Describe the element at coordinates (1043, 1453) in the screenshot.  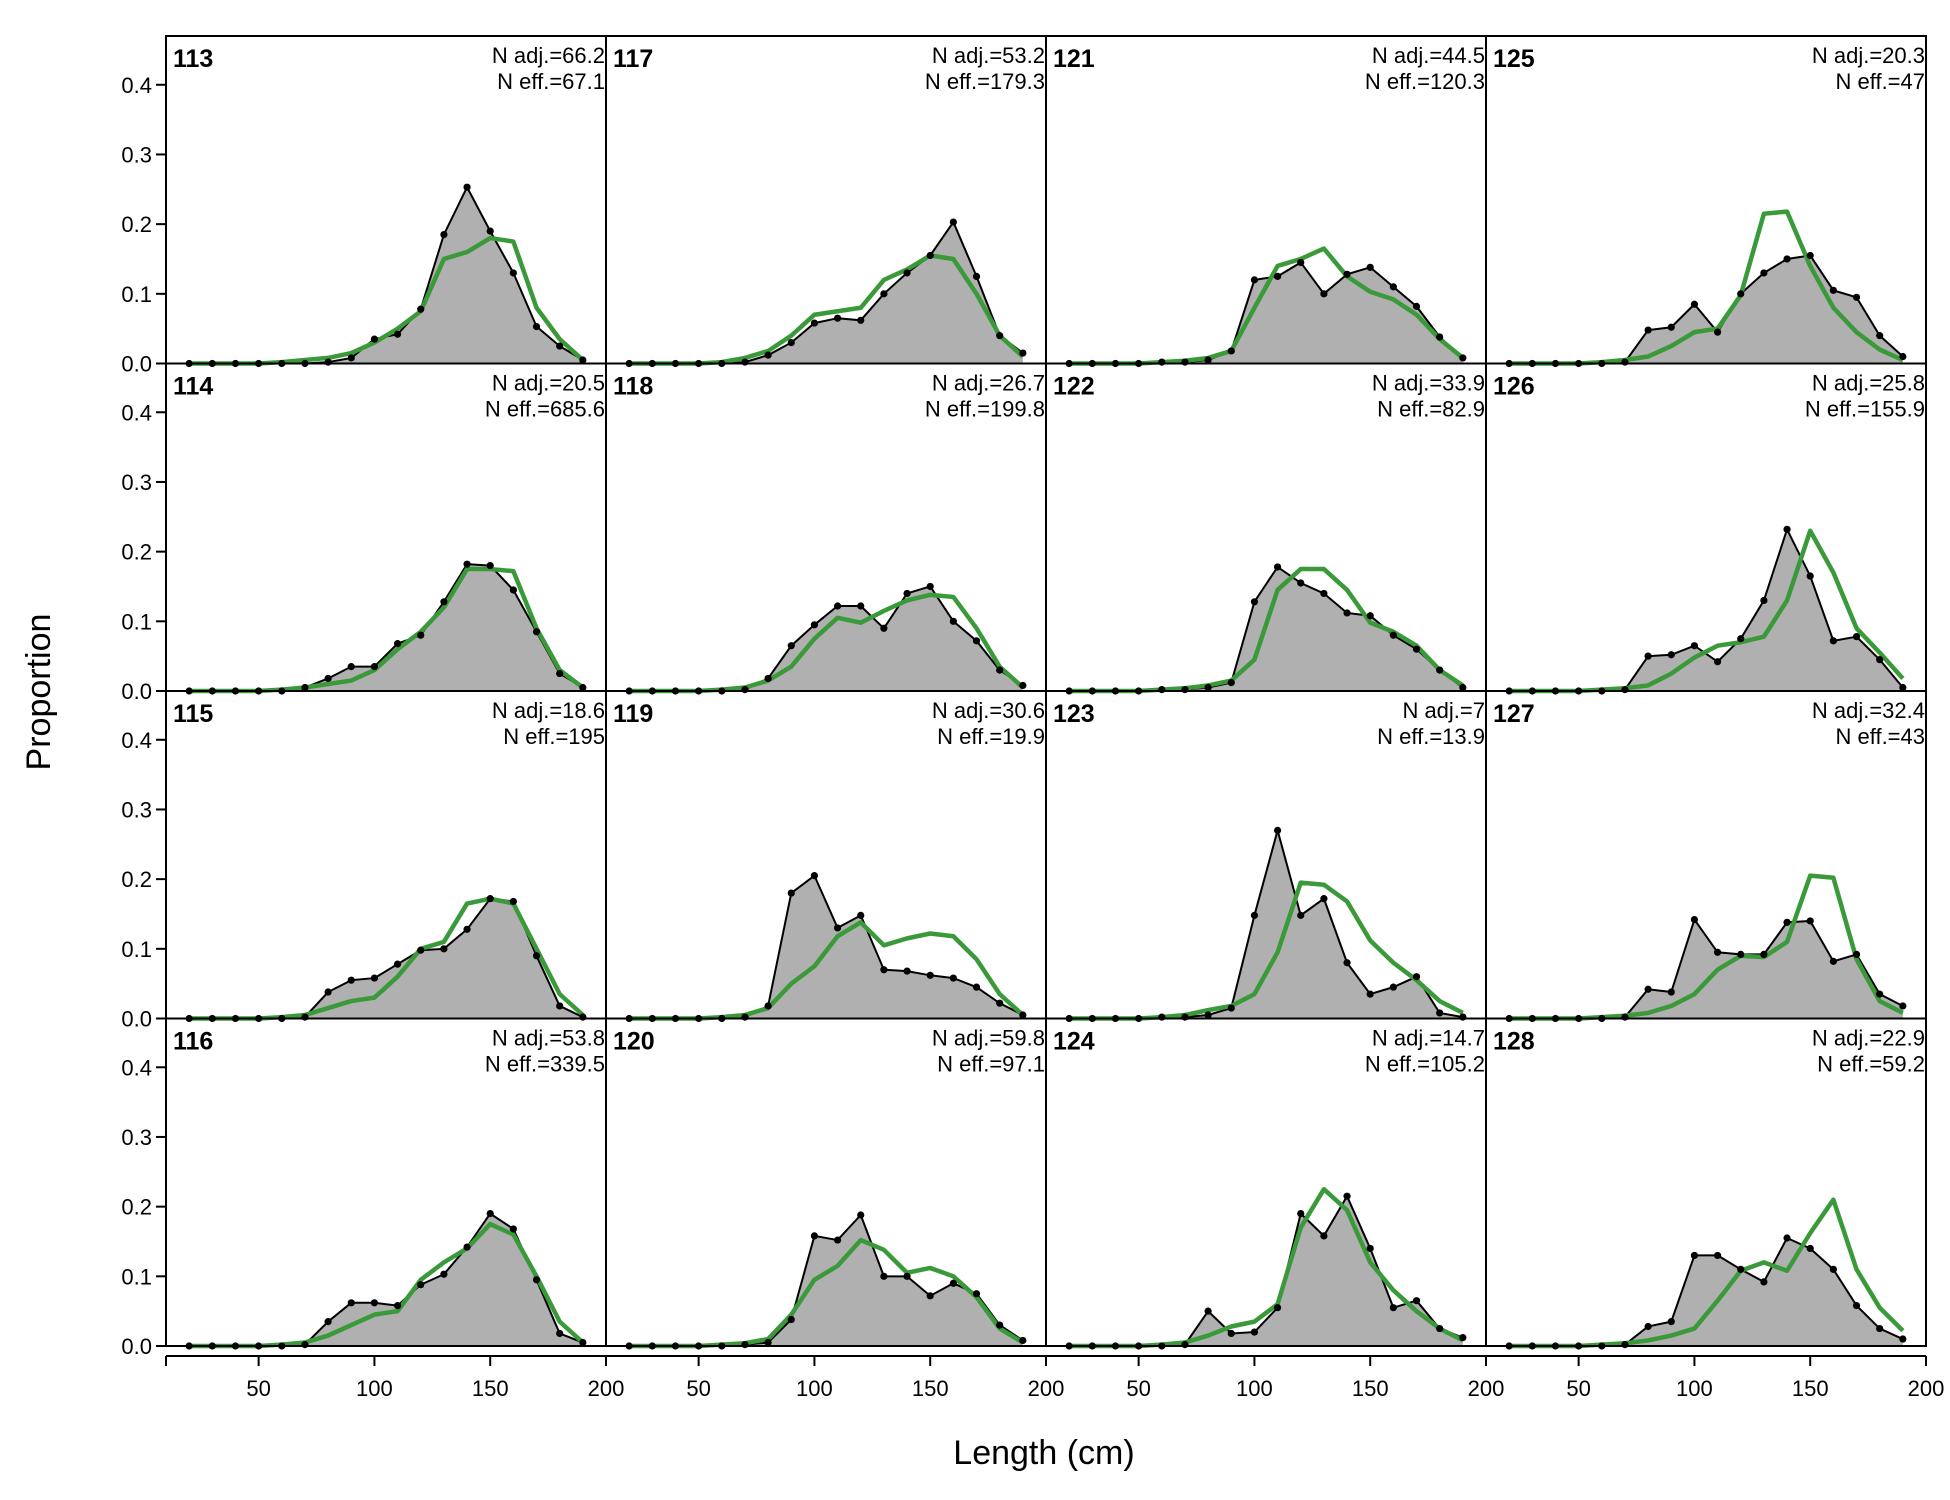
I see `x-axis-title: Length (cm)` at that location.